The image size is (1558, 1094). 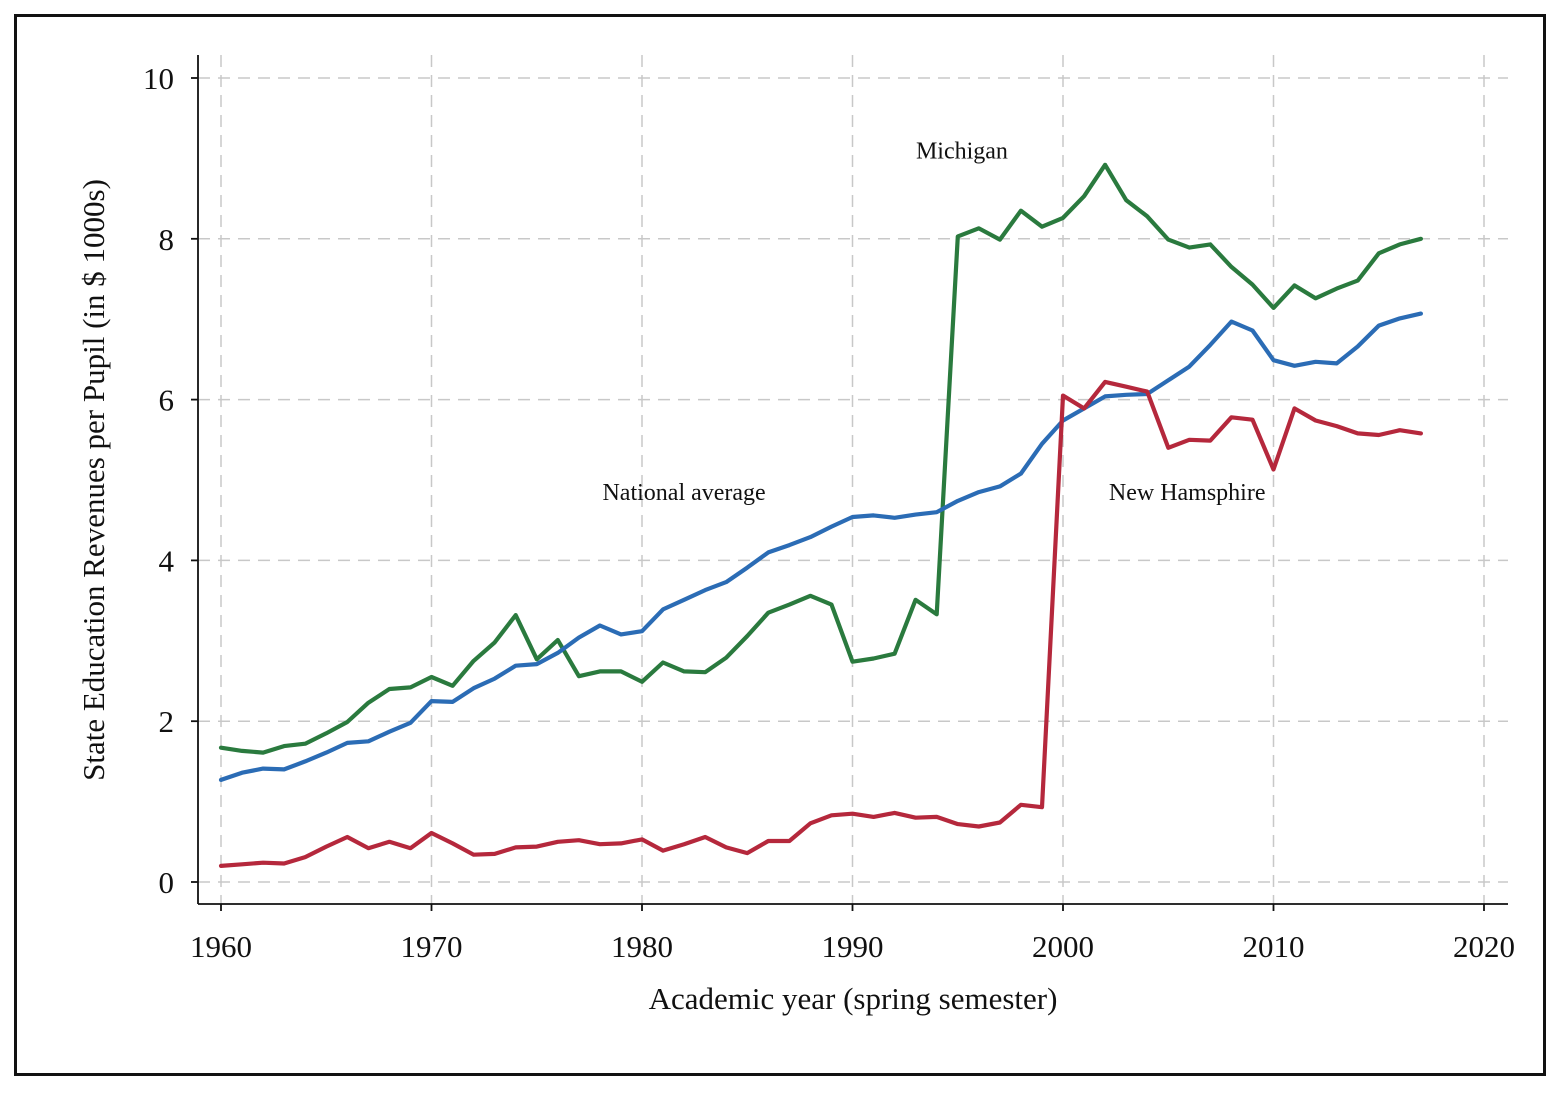 What do you see at coordinates (167, 882) in the screenshot?
I see `y-tick-label-0: 0` at bounding box center [167, 882].